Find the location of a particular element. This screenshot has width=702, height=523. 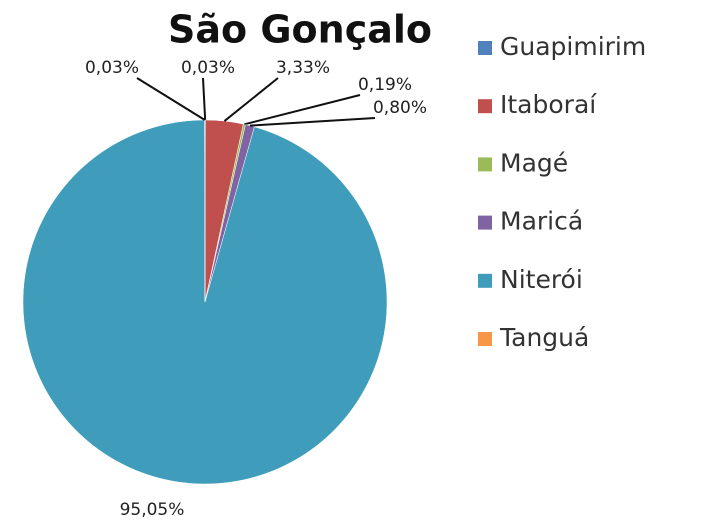

data-label: 0,19% is located at coordinates (385, 85).